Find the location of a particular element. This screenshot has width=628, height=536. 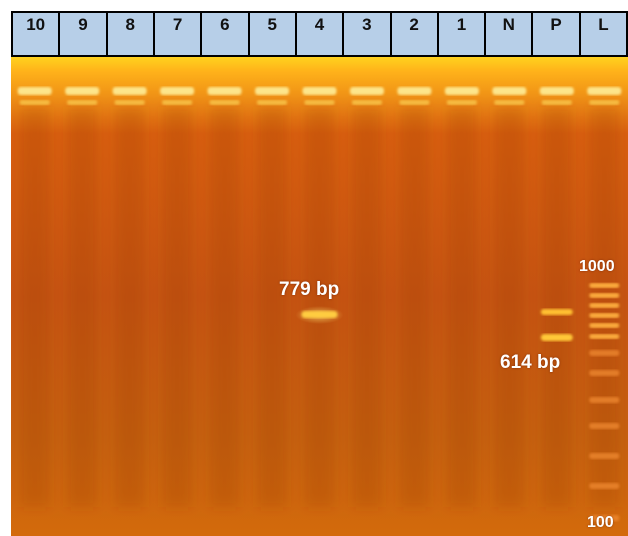

lane-label: P is located at coordinates (557, 34).